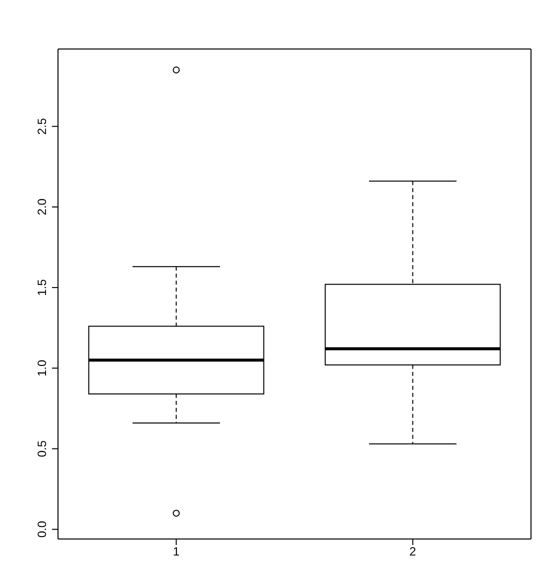 This screenshot has height=587, width=560. Describe the element at coordinates (42, 449) in the screenshot. I see `y-tick-label: 0.5` at that location.